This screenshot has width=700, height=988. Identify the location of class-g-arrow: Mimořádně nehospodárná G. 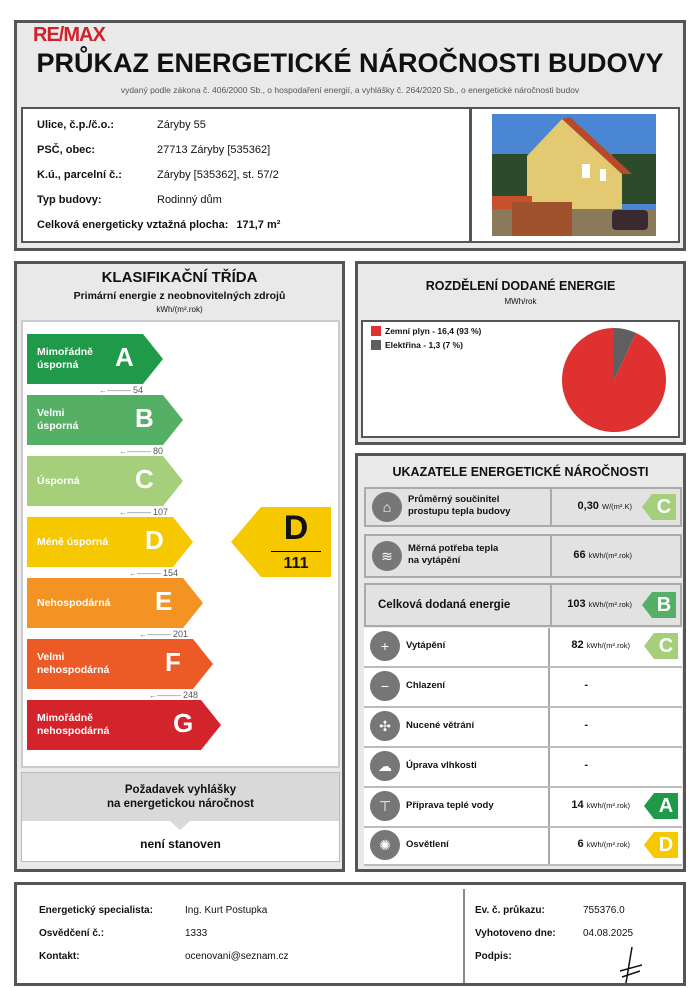
(124, 725).